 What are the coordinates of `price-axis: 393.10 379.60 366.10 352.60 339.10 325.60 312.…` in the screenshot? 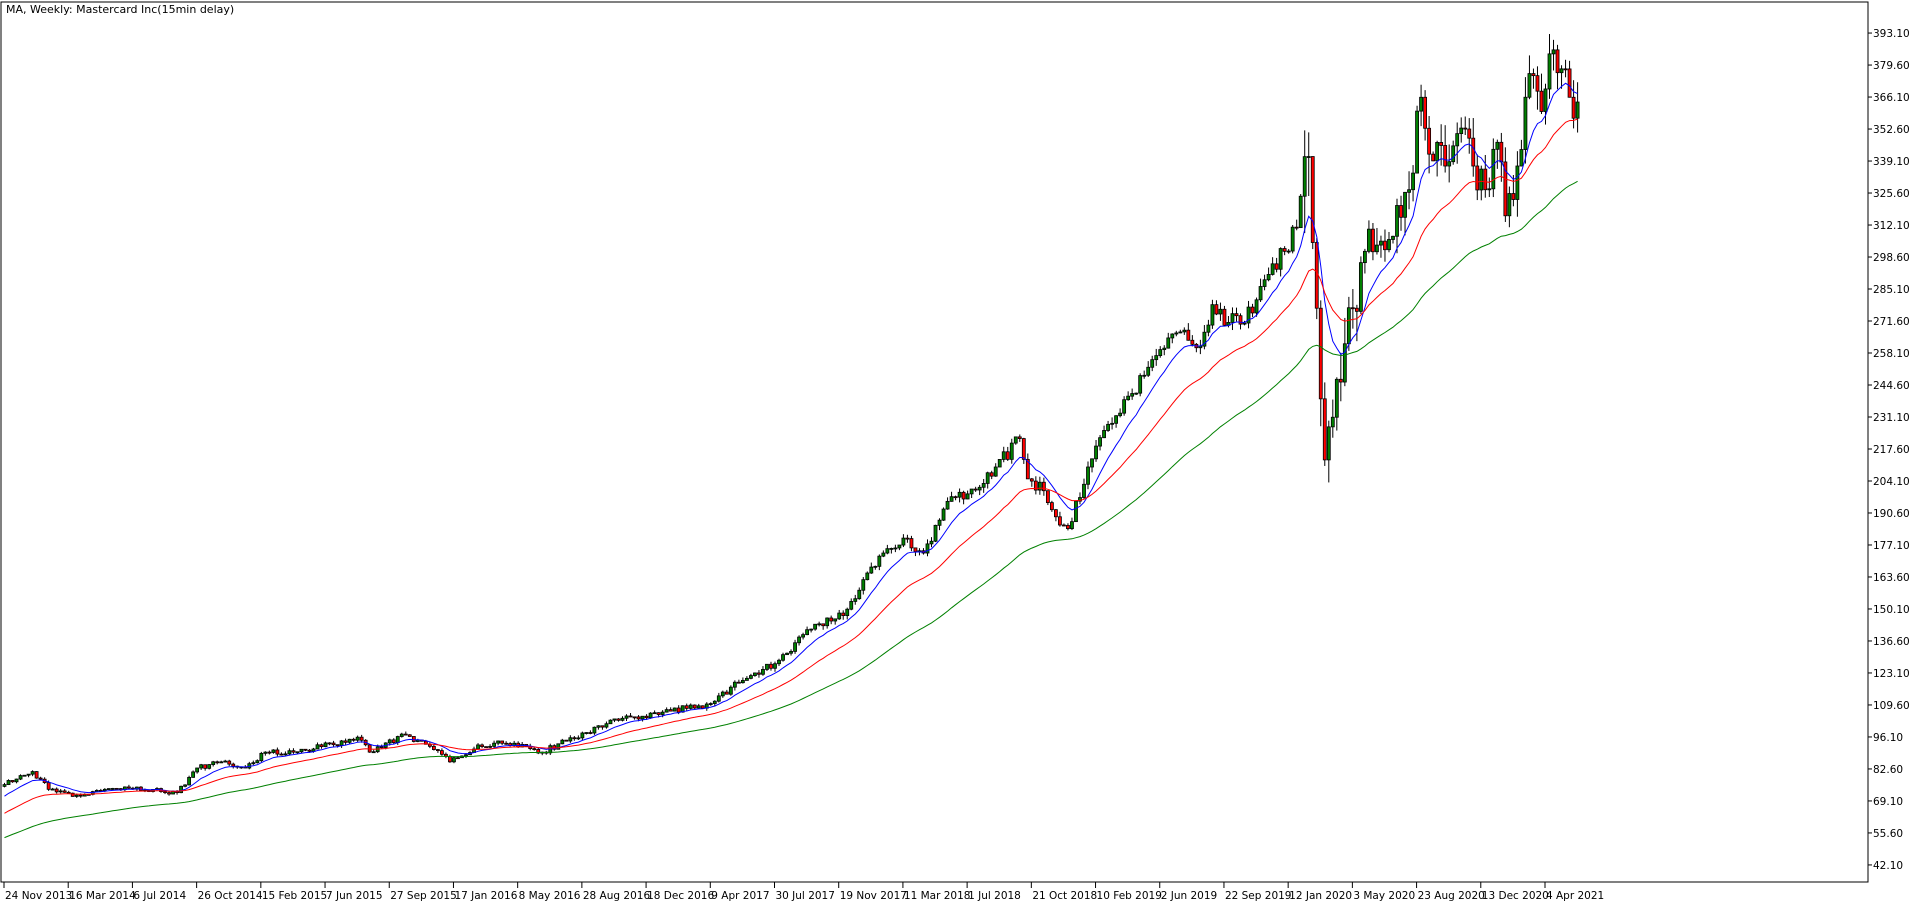 It's located at (1889, 450).